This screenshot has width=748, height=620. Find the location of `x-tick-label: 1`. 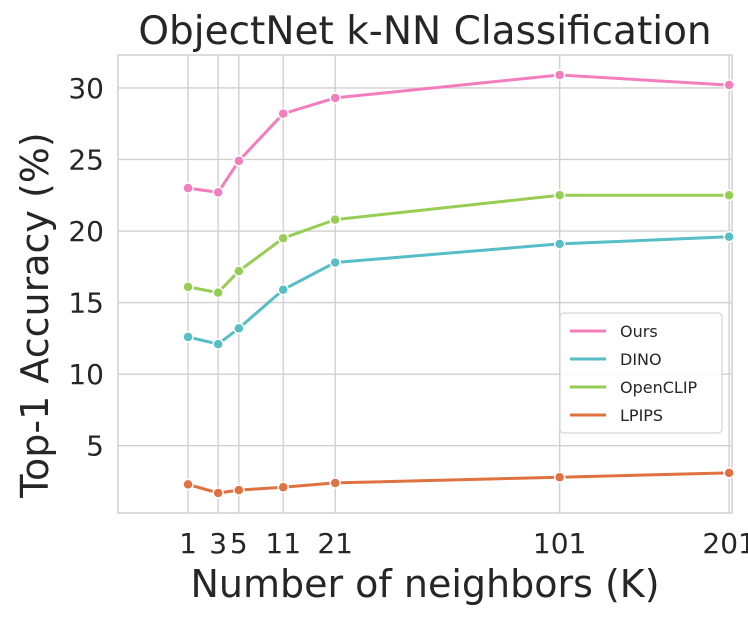

x-tick-label: 1 is located at coordinates (188, 543).